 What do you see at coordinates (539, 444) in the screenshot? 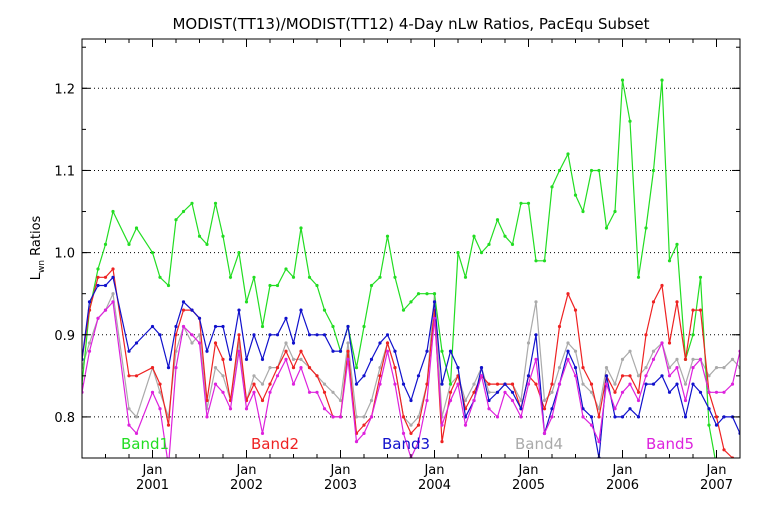
I see `legend-label-band4: Band4` at bounding box center [539, 444].